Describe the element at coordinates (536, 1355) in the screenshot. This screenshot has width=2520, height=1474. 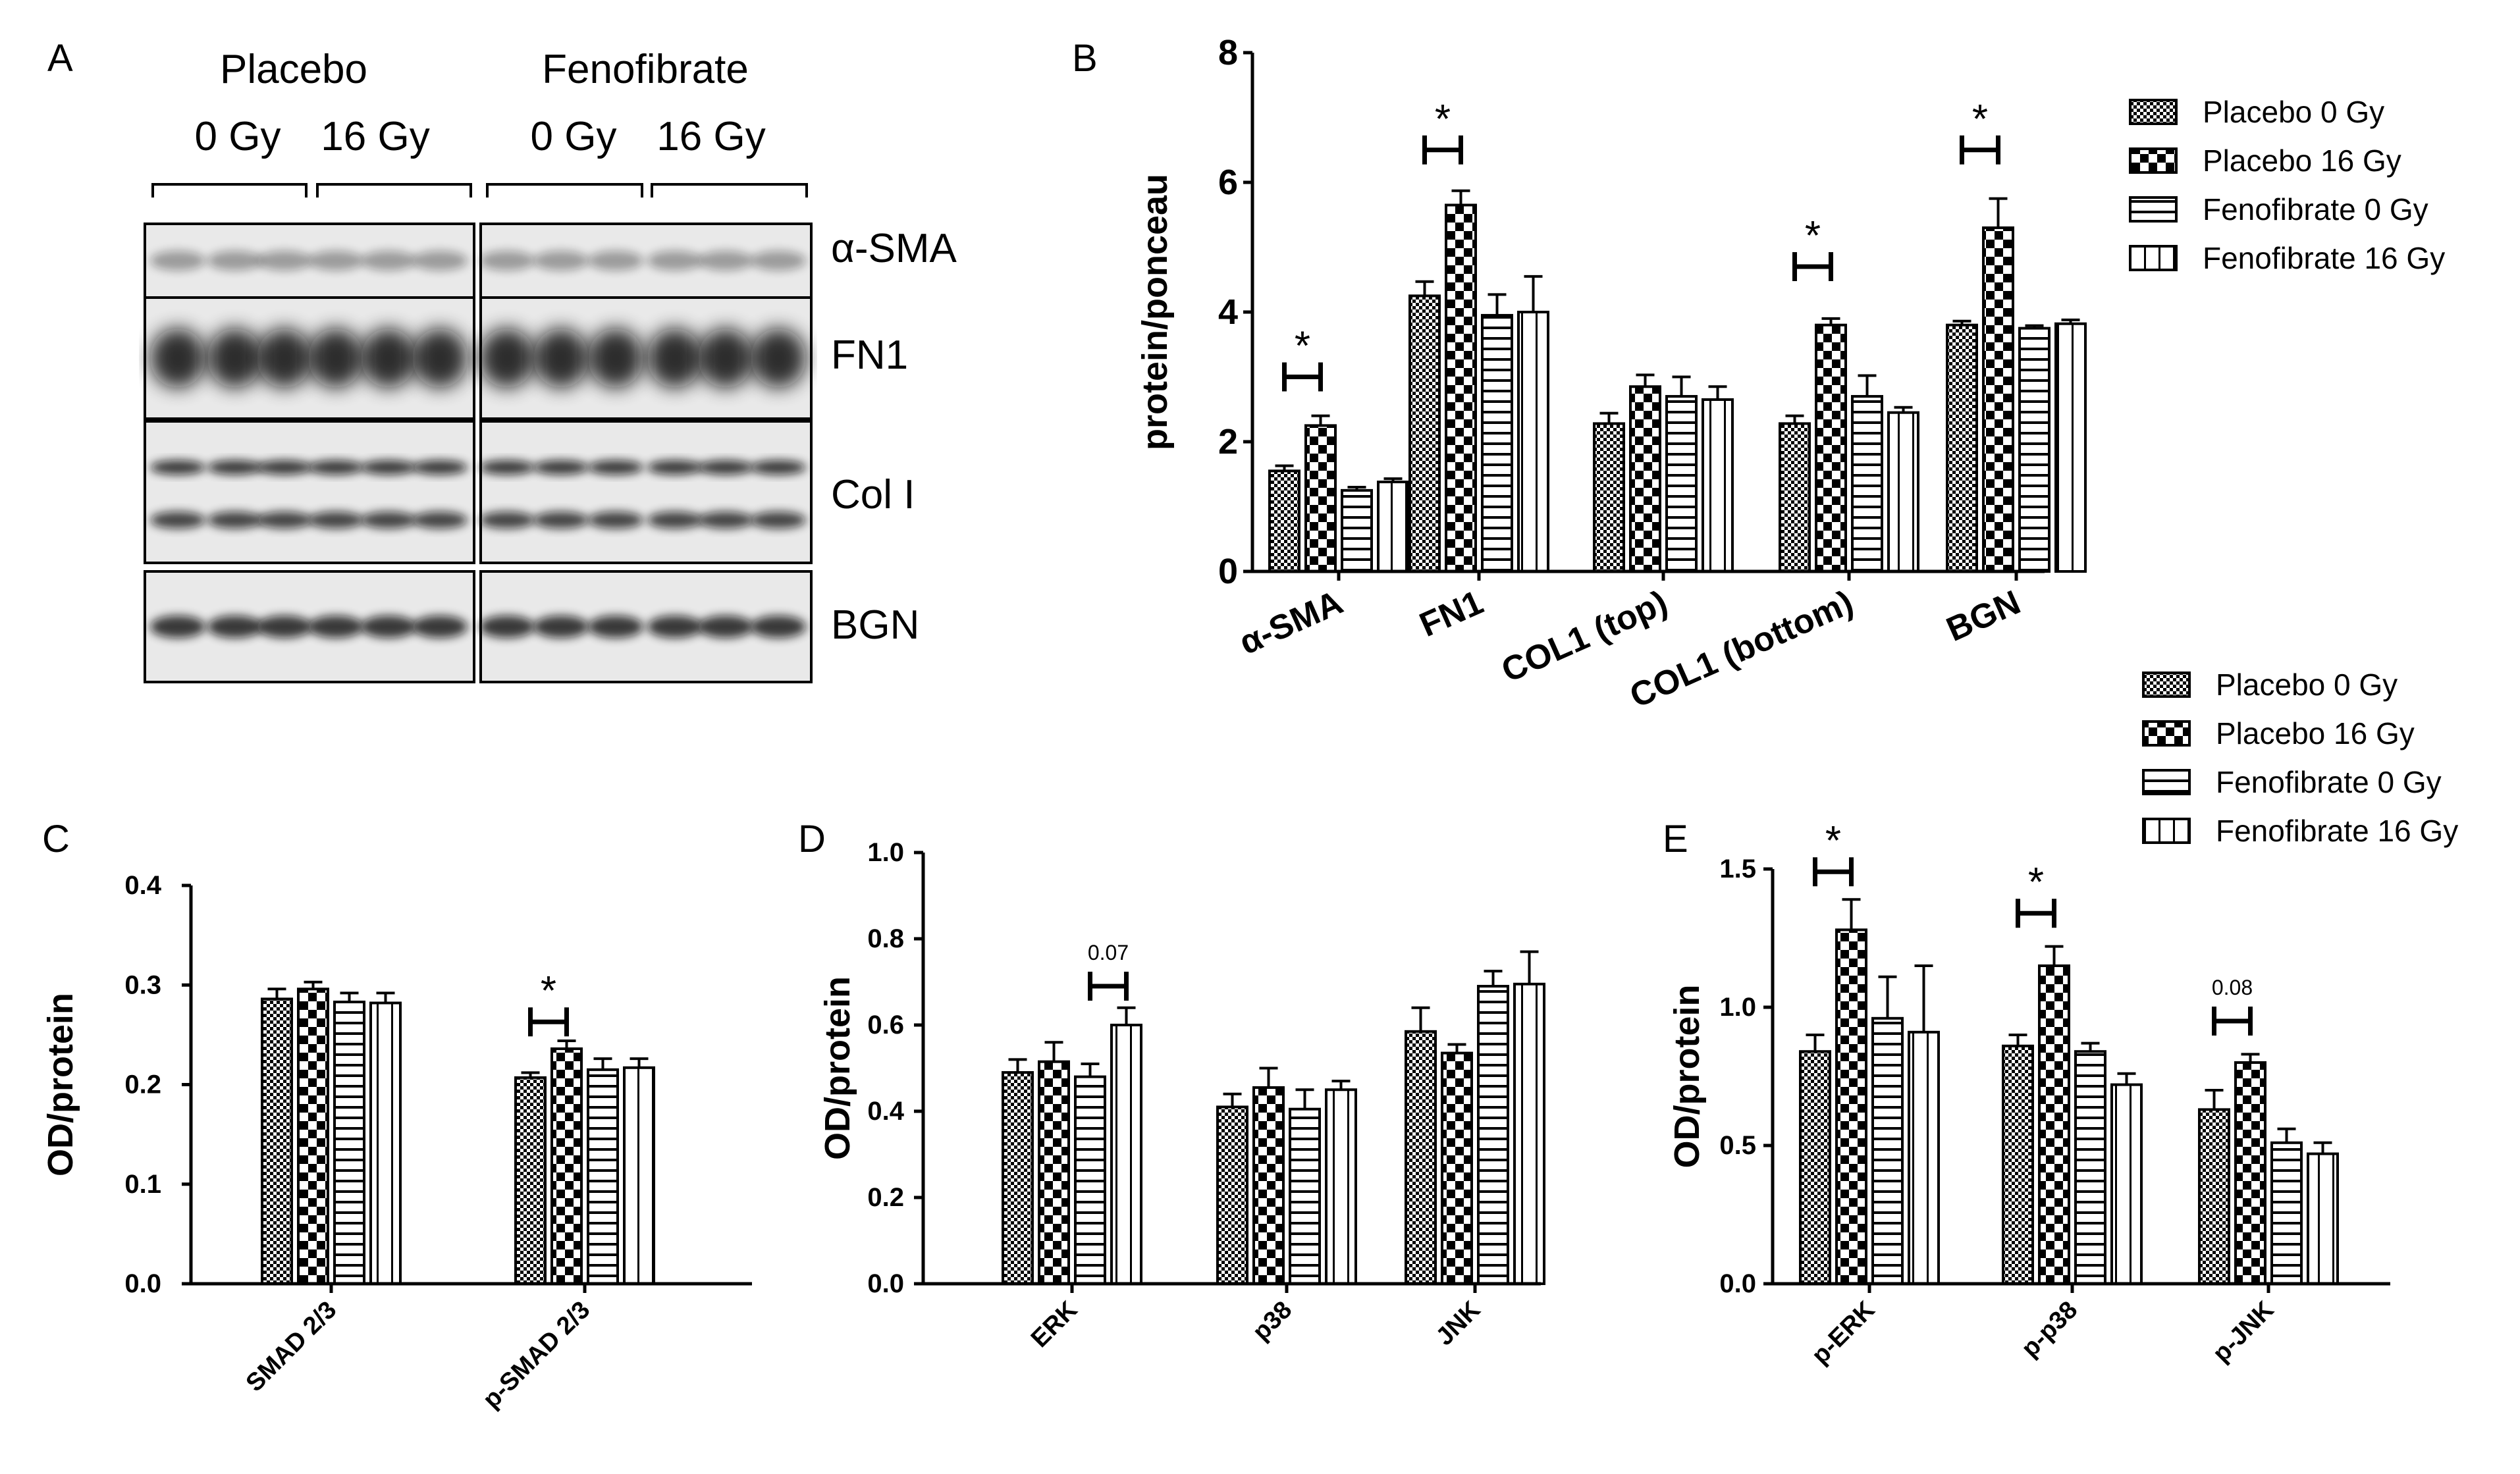
I see `category-label: p-SMAD 2/3` at that location.